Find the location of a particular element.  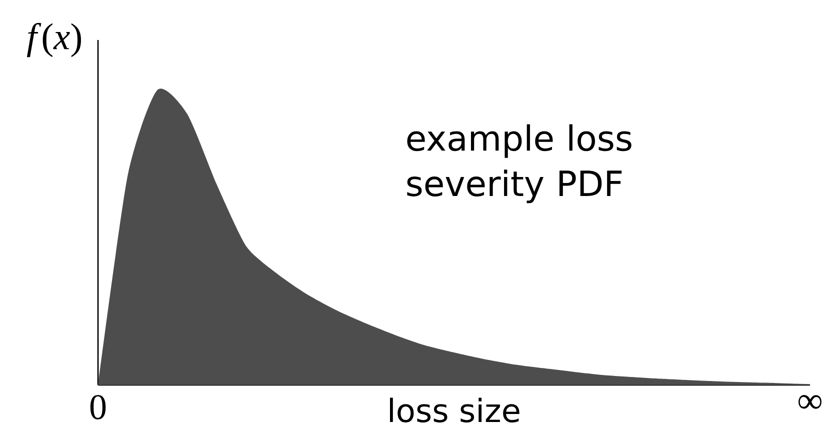

y-axis-title: f(x) is located at coordinates (53, 40).